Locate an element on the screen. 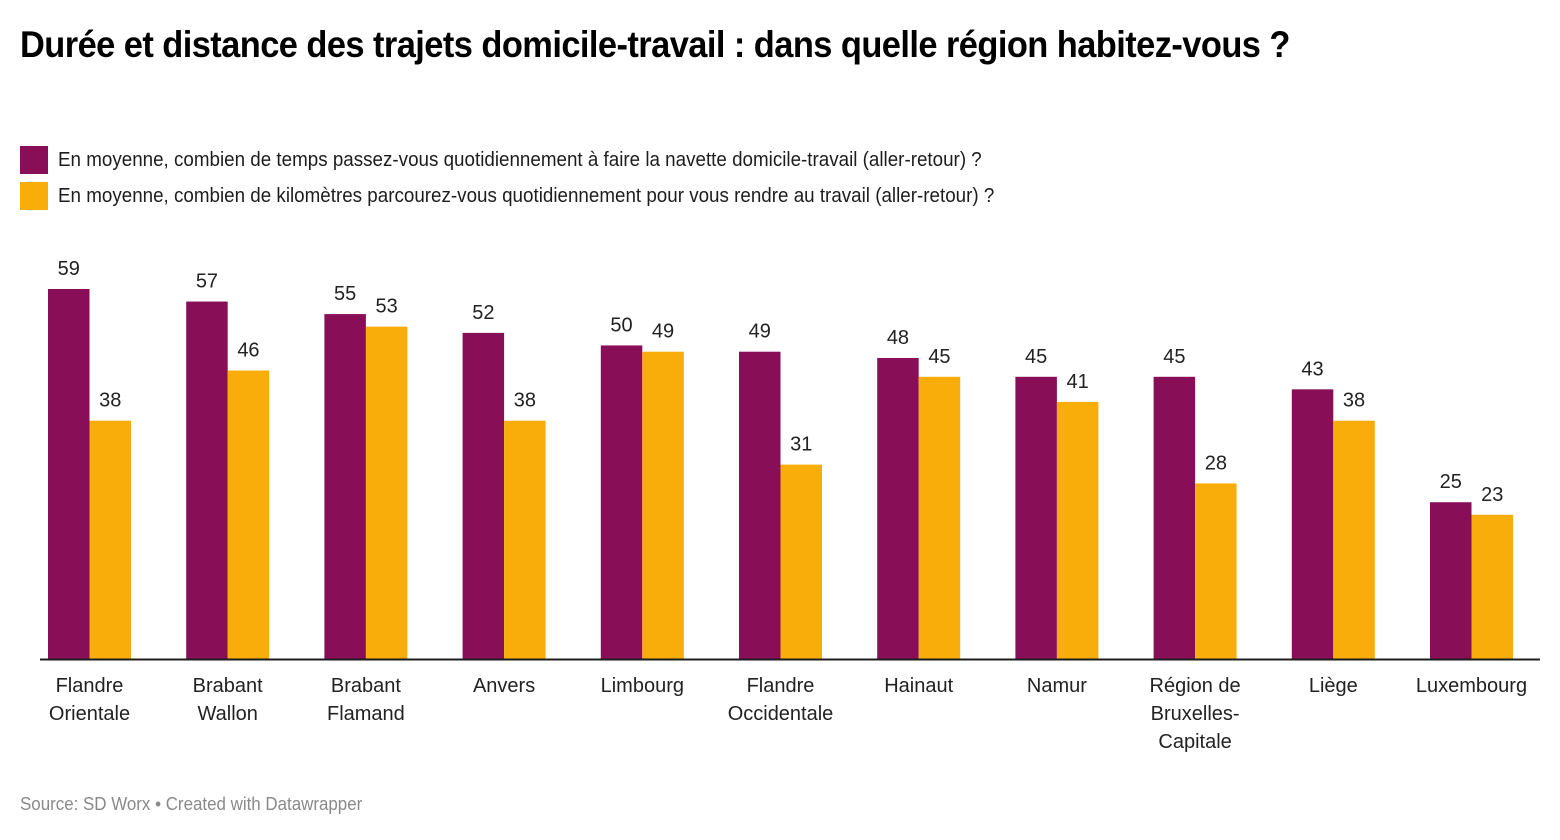 This screenshot has width=1560, height=840. bar-group: 49 31 Flandre Occidentale is located at coordinates (781, 523).